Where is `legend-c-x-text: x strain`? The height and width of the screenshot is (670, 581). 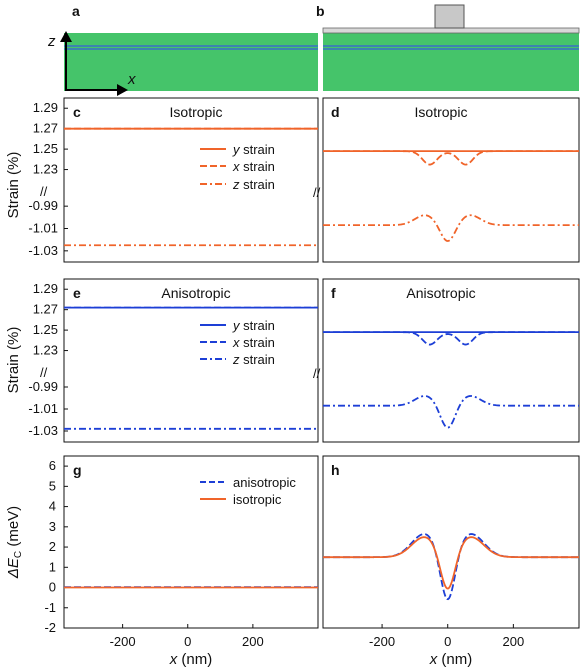
legend-c-x-text: x strain is located at coordinates (253, 166).